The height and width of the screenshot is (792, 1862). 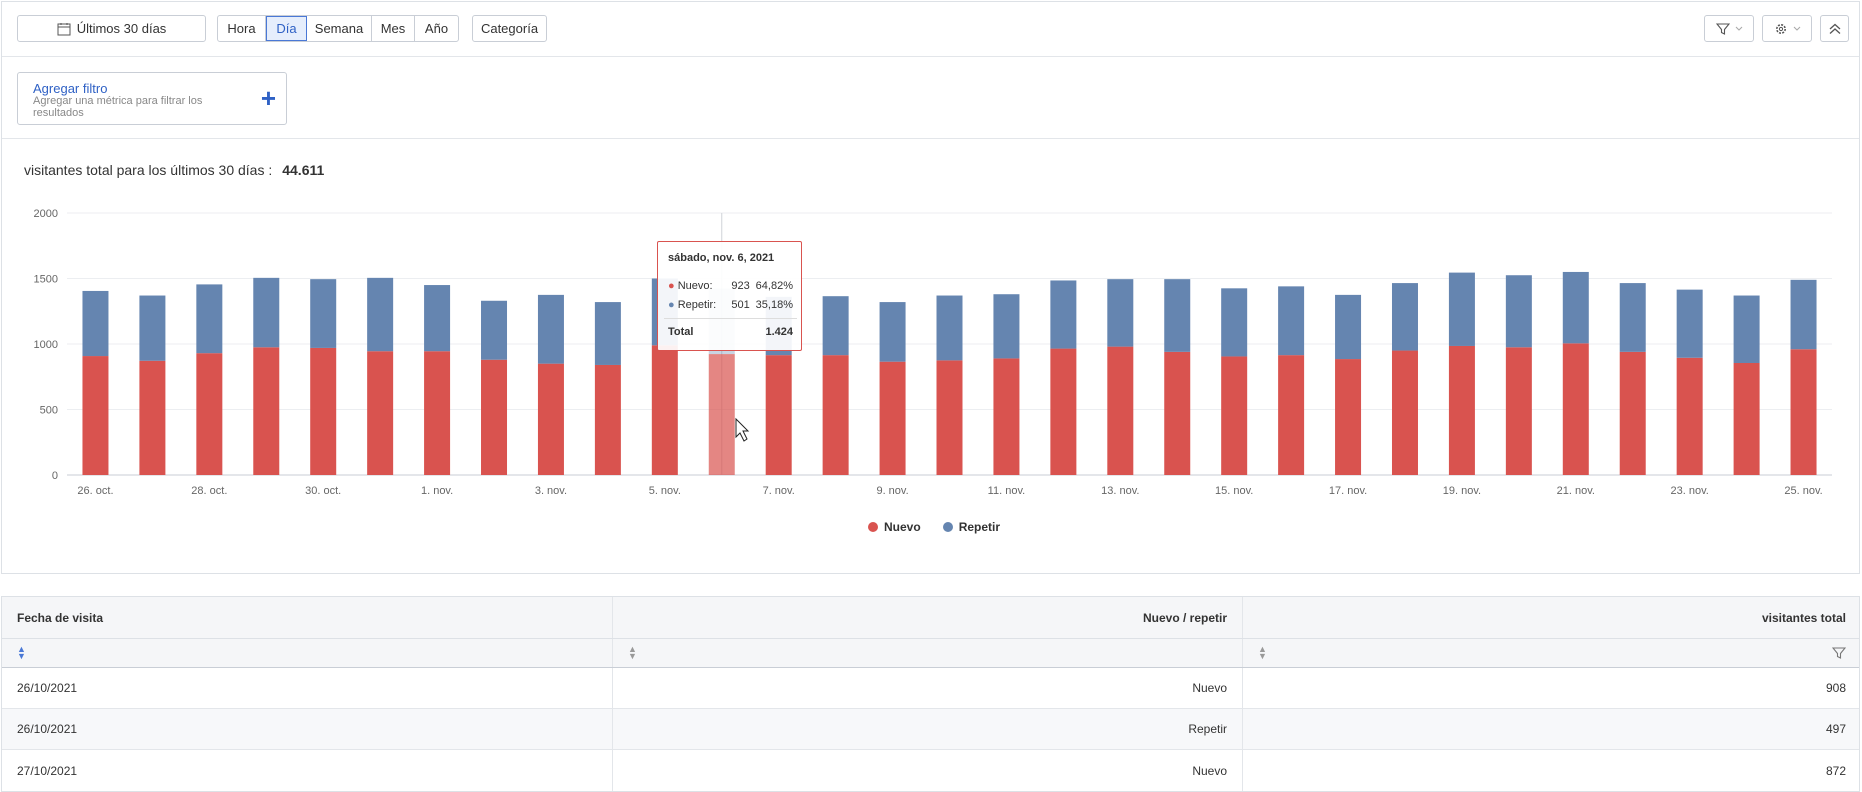 I want to click on legend-dot-repetir, so click(x=947, y=527).